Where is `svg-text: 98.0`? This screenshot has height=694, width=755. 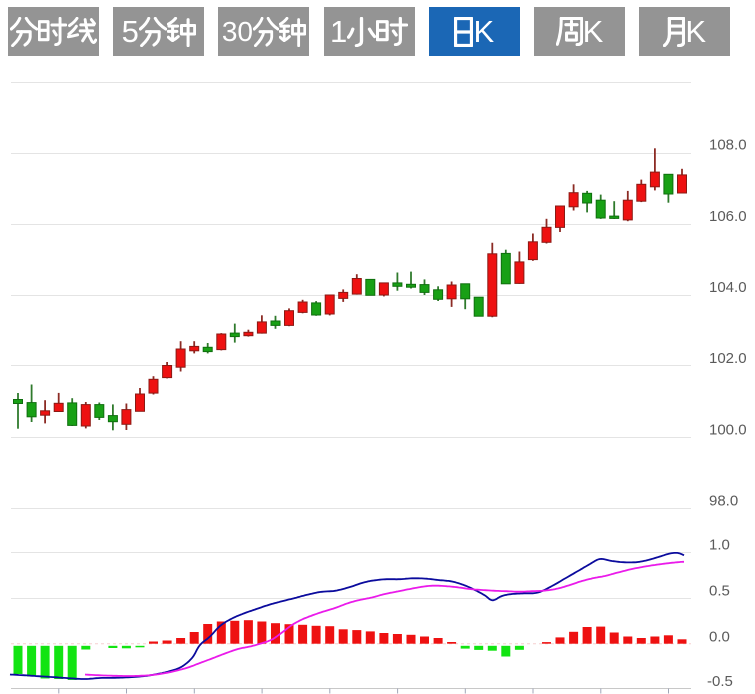
svg-text: 98.0 is located at coordinates (723, 501).